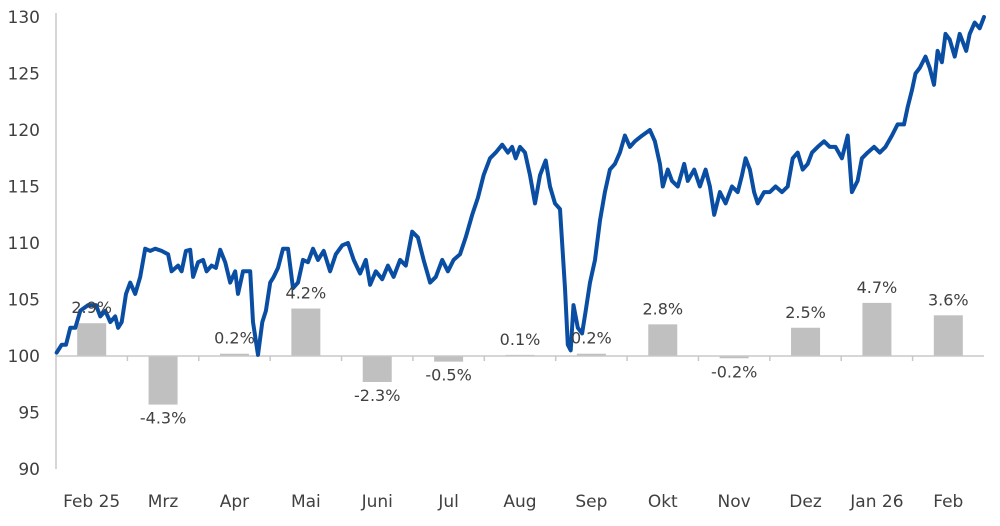 The height and width of the screenshot is (526, 1000). What do you see at coordinates (234, 502) in the screenshot?
I see `x-tick-label: Apr` at bounding box center [234, 502].